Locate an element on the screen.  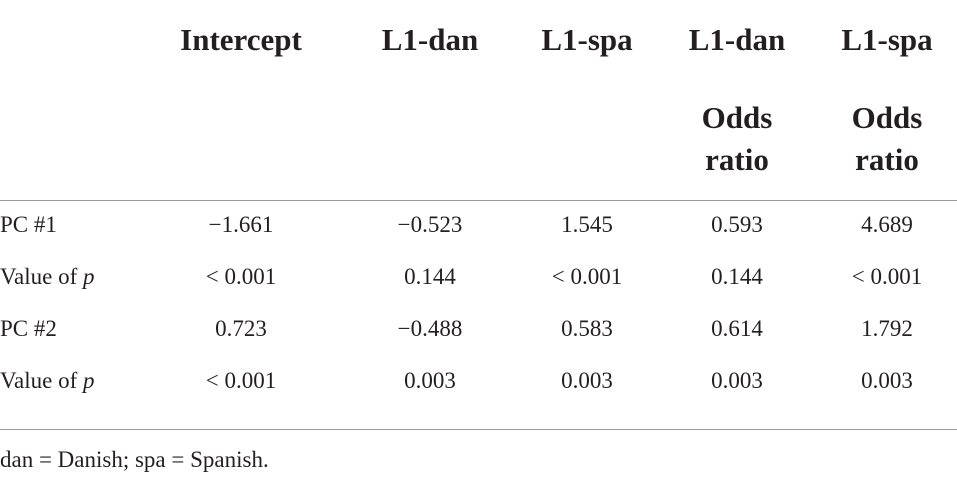
row-label-text: PC #2 is located at coordinates (28, 328).